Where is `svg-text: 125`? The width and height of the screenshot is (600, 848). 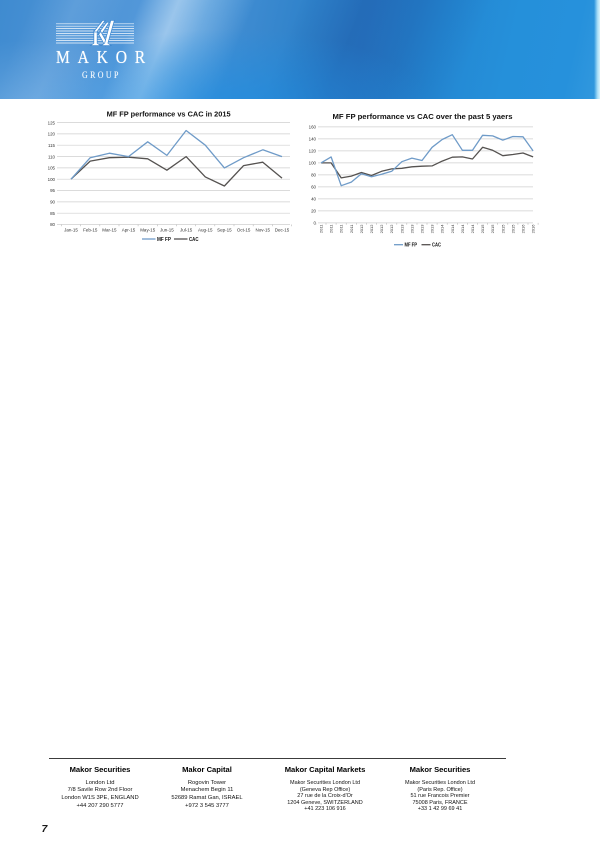 svg-text: 125 is located at coordinates (52, 122).